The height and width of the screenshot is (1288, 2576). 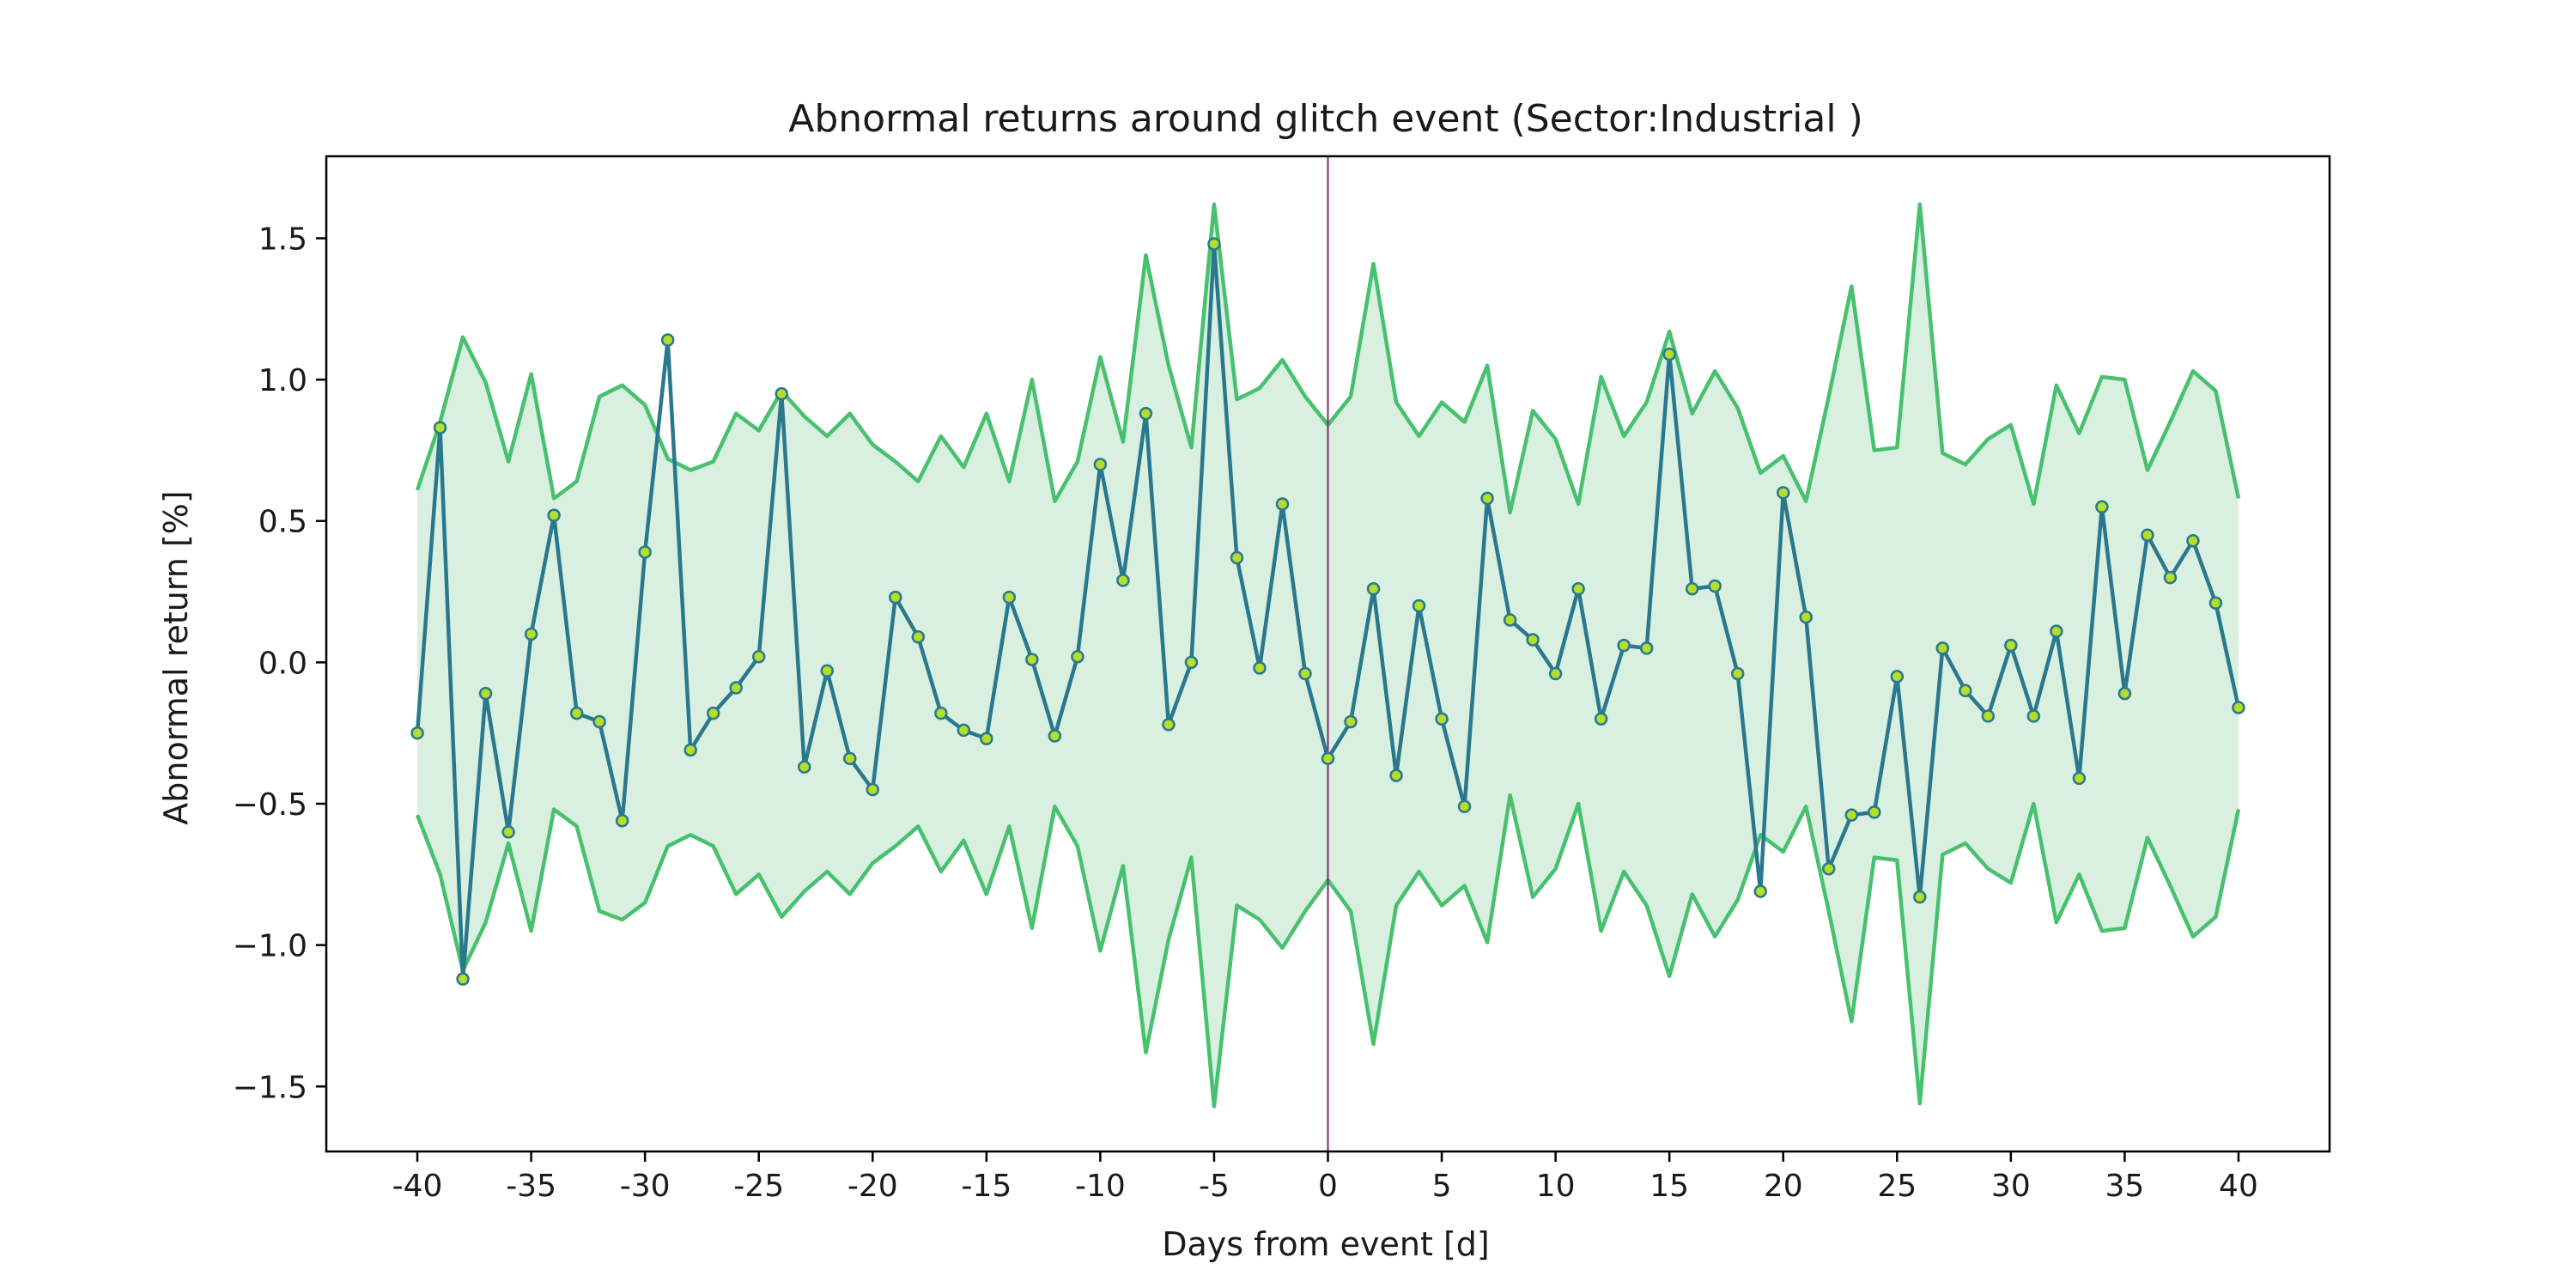 What do you see at coordinates (270, 1087) in the screenshot?
I see `y-tick-label: −1.5` at bounding box center [270, 1087].